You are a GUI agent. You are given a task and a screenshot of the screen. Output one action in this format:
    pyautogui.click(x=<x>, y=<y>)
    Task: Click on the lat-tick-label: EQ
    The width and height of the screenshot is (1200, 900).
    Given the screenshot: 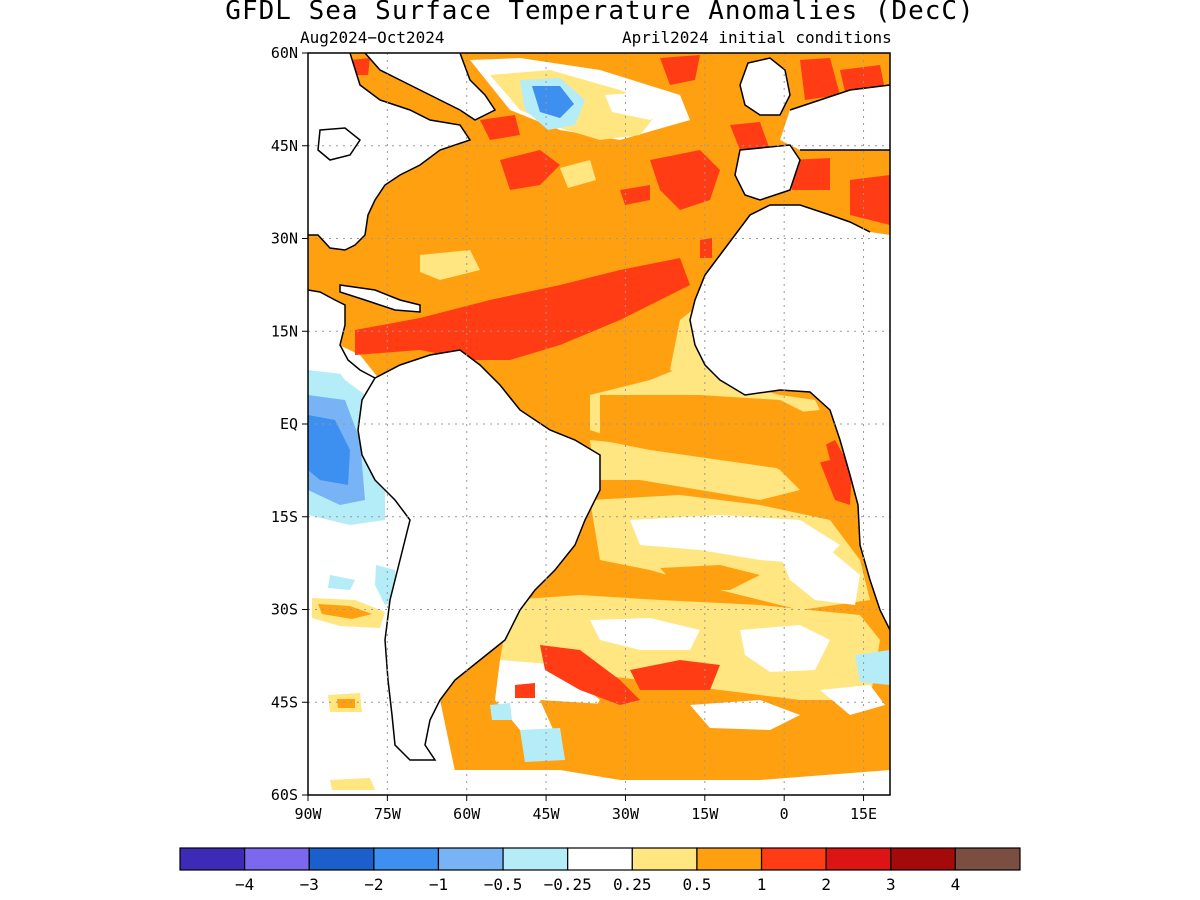 What is the action you would take?
    pyautogui.click(x=289, y=424)
    